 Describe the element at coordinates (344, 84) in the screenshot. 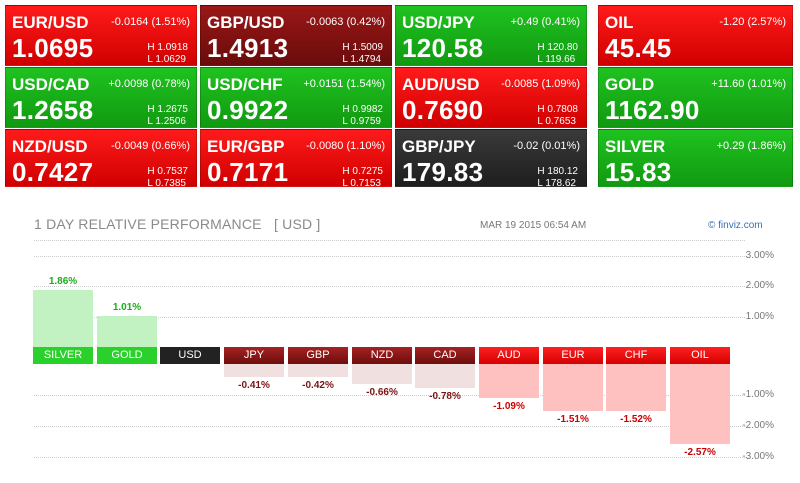

I see `ticker-change: +0.0151 (1.54%)` at that location.